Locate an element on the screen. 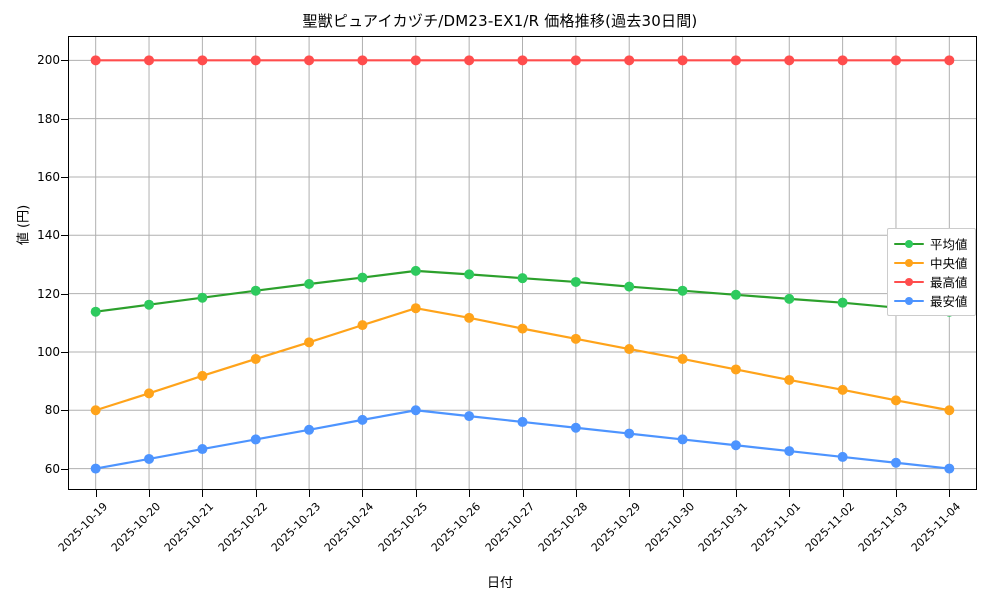 This screenshot has width=1000, height=600. x-tick-label: 2025-10-30 is located at coordinates (669, 527).